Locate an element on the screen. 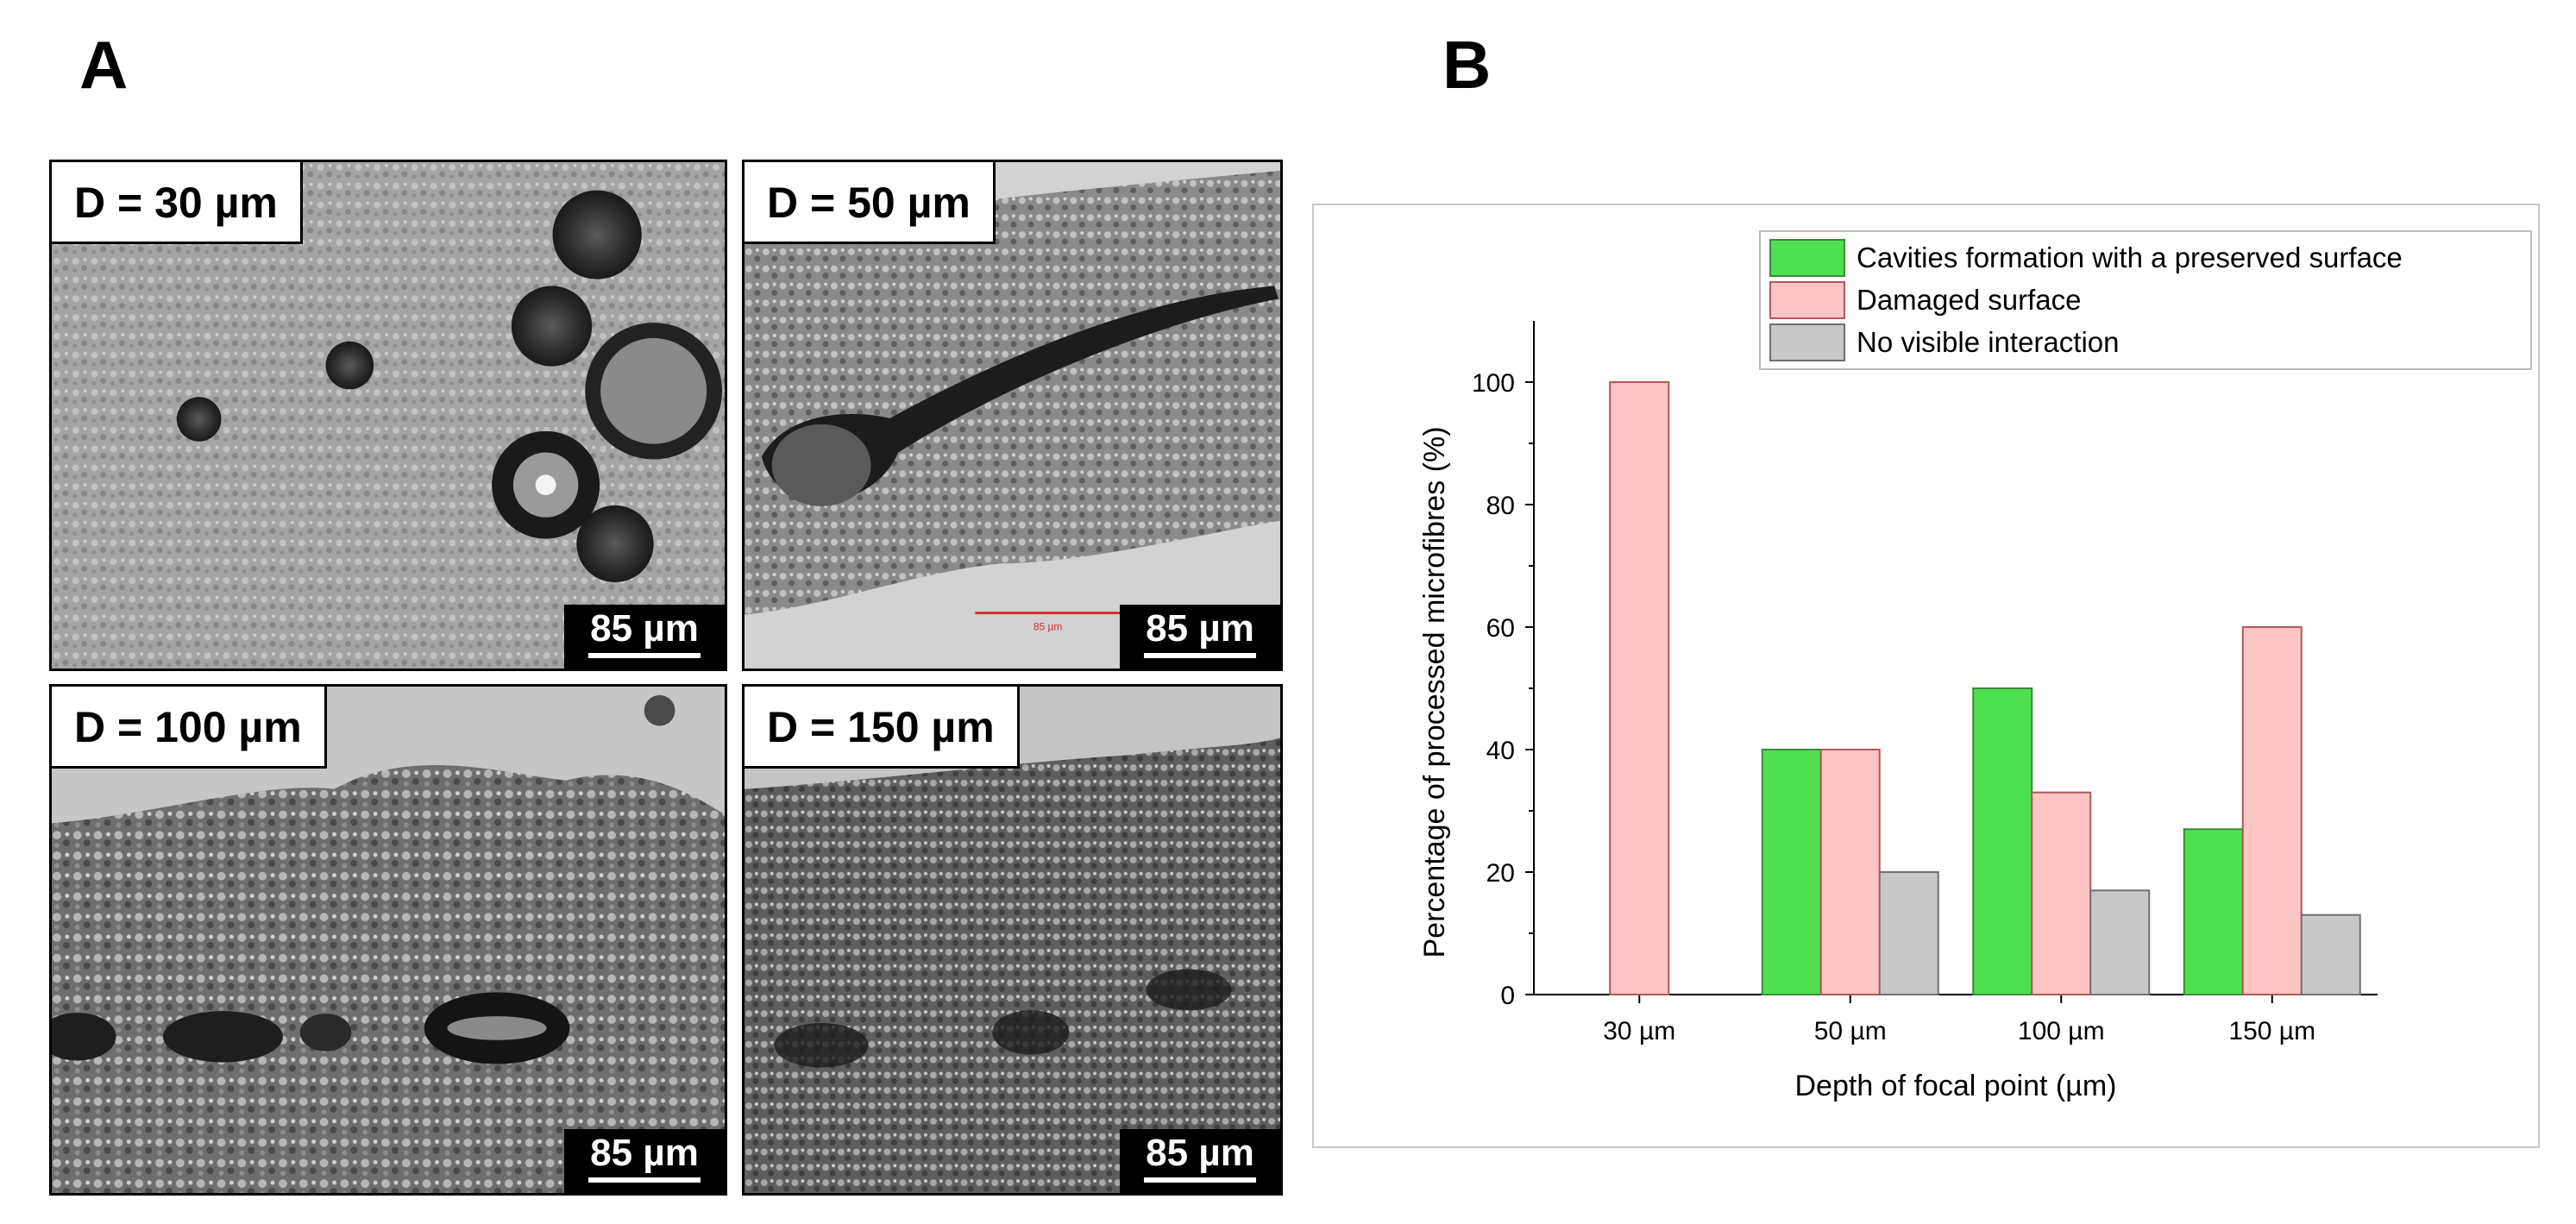  micrograph-d30: D = 30 µm 85 µm is located at coordinates (388, 416).